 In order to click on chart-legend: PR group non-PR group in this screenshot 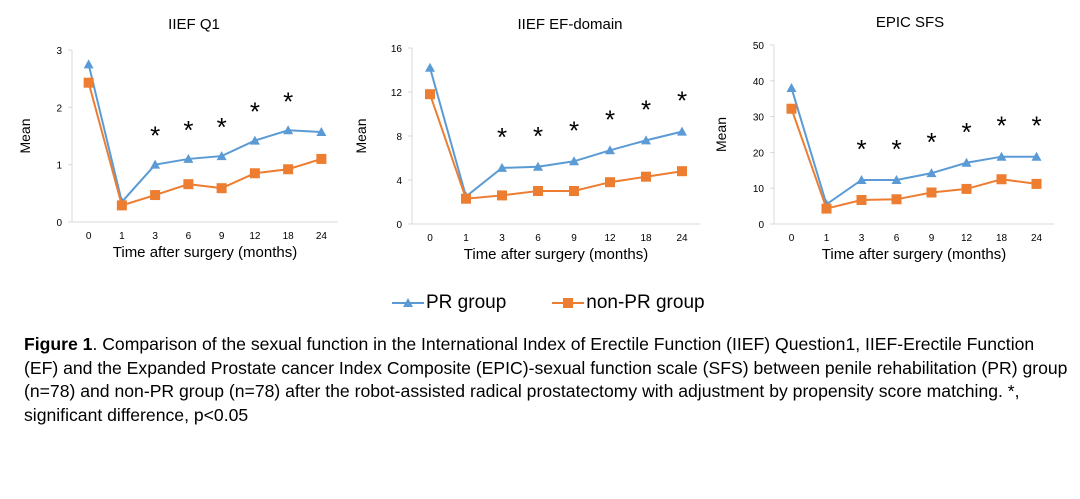, I will do `click(571, 303)`.